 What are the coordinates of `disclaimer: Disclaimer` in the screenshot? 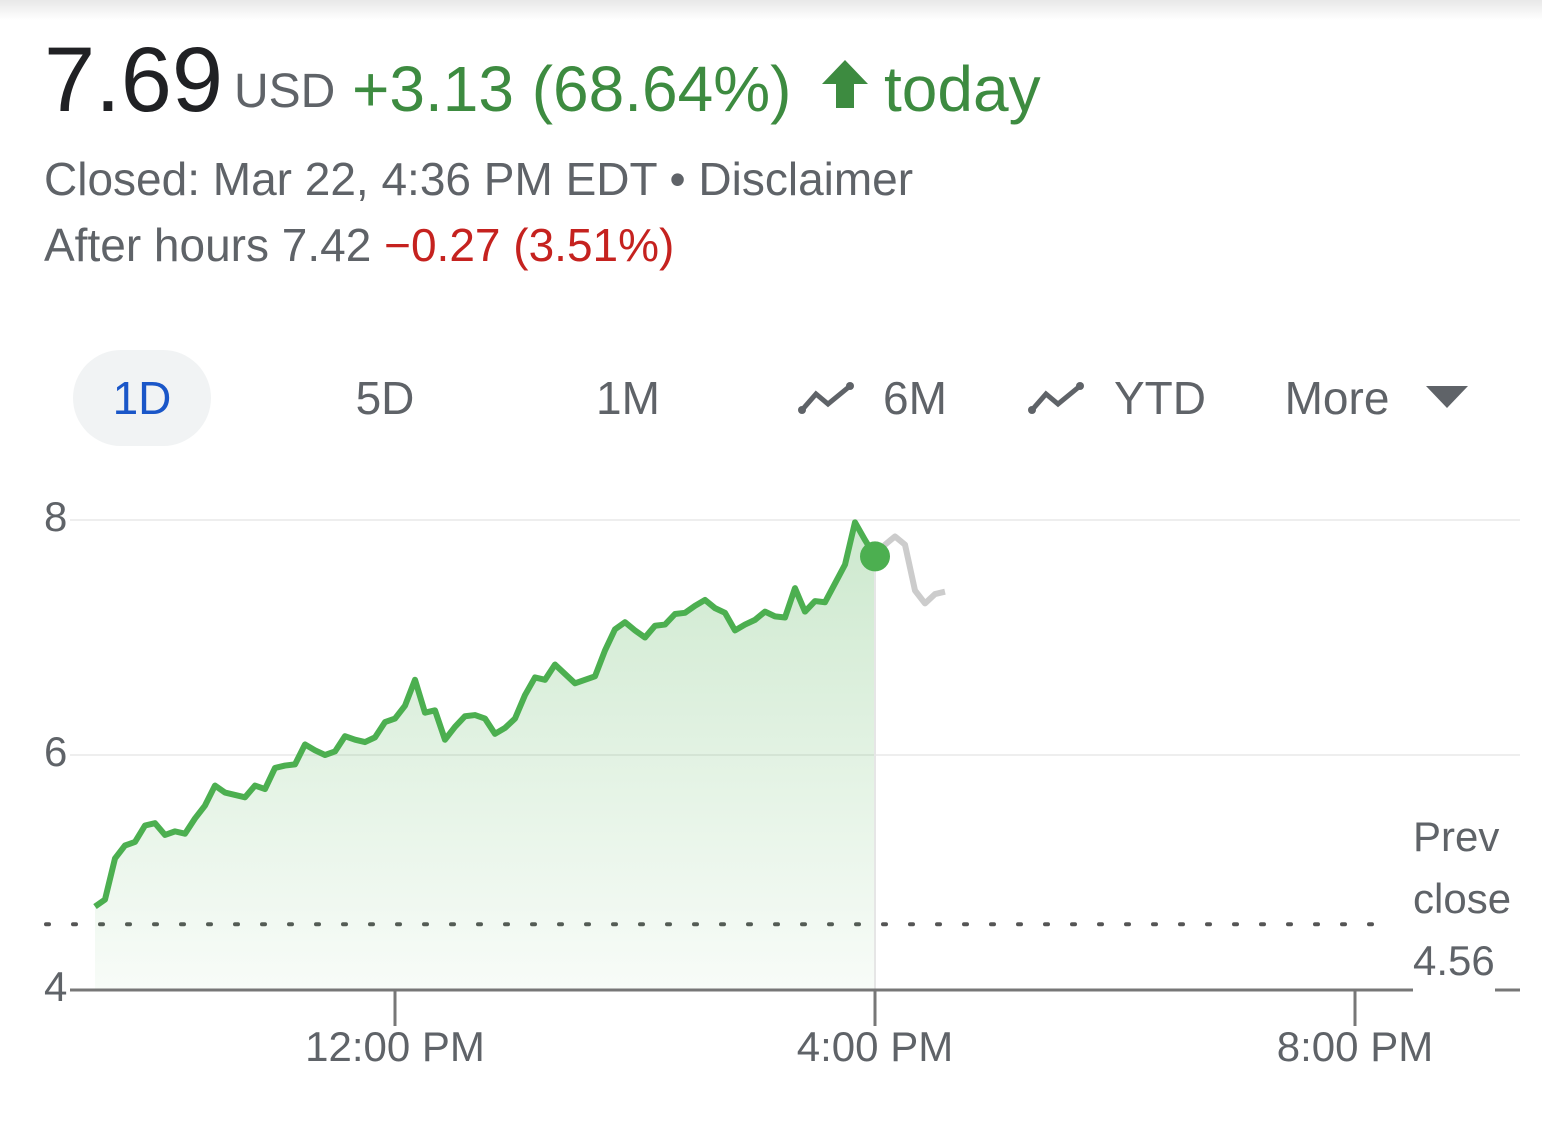 It's located at (806, 179).